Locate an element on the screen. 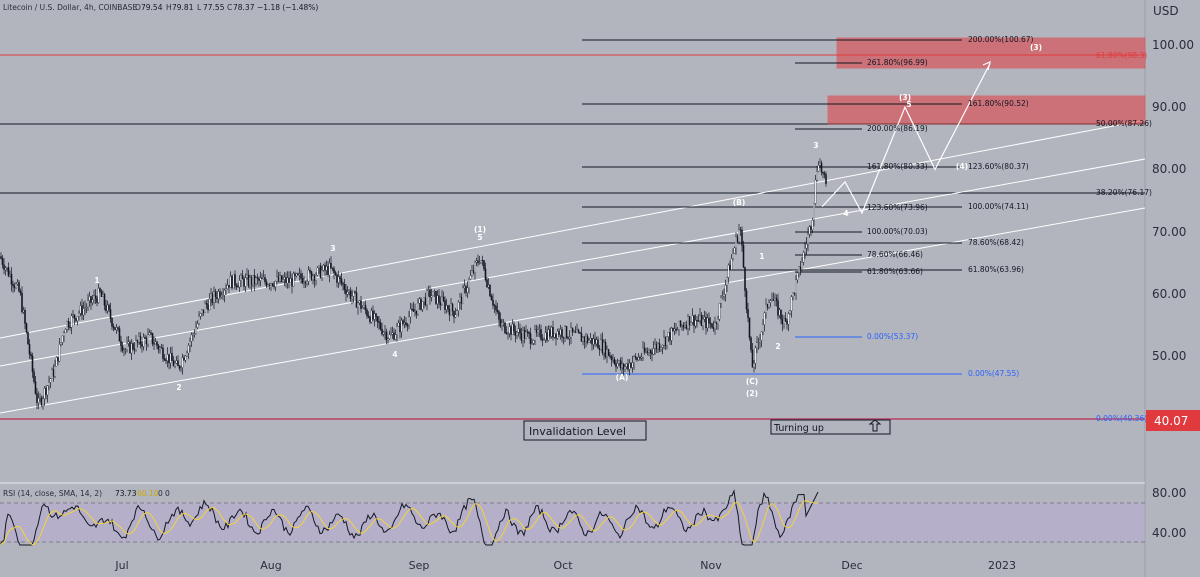 This screenshot has width=1200, height=577. rsi-axis: 80.00 40.00 is located at coordinates (1169, 513).